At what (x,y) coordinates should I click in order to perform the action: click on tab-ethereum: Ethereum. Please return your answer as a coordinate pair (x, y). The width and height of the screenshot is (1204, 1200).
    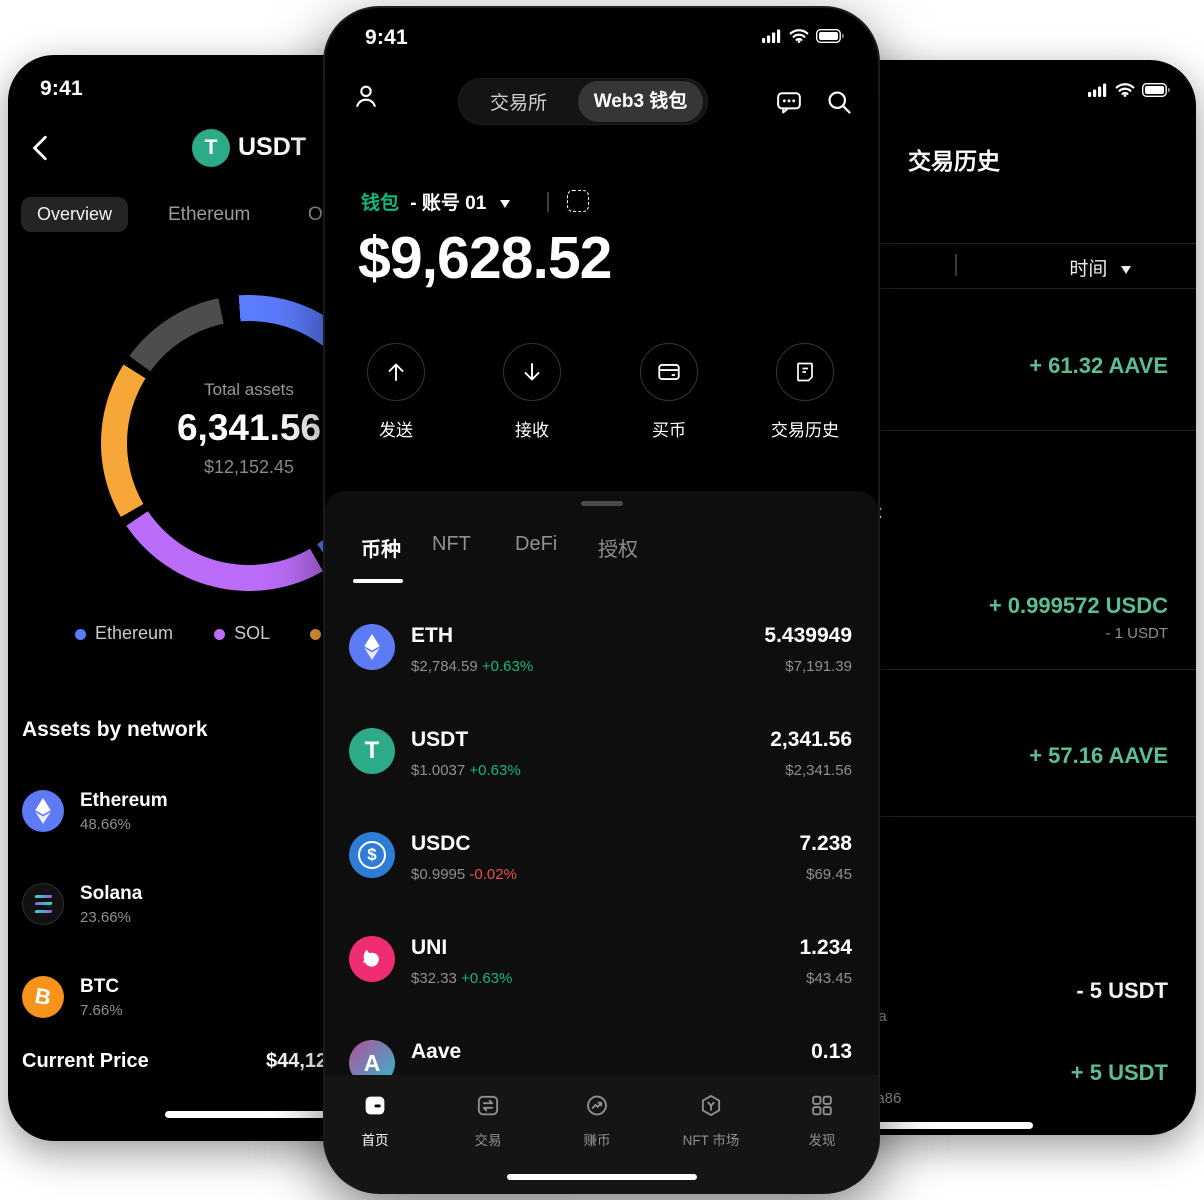
    Looking at the image, I should click on (209, 214).